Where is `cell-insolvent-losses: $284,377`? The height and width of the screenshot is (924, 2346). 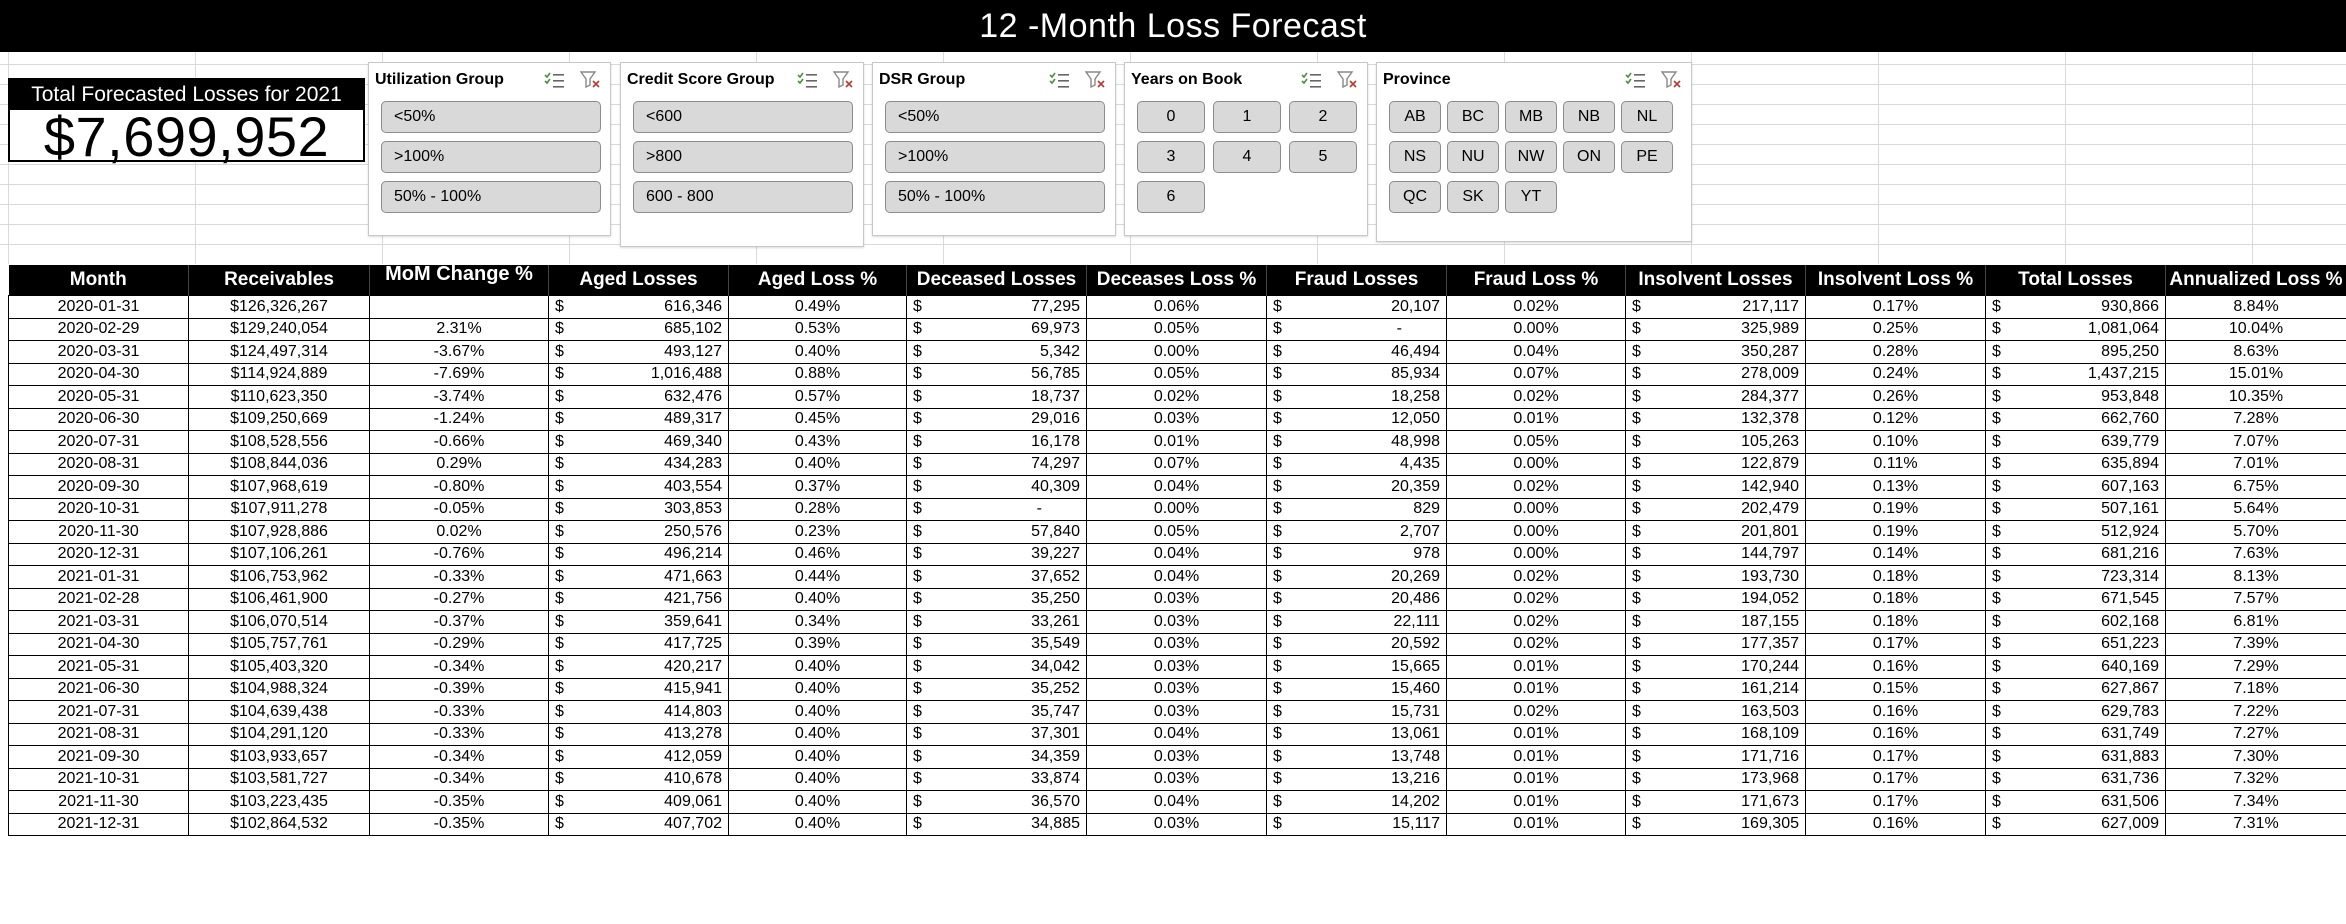
cell-insolvent-losses: $284,377 is located at coordinates (1715, 397).